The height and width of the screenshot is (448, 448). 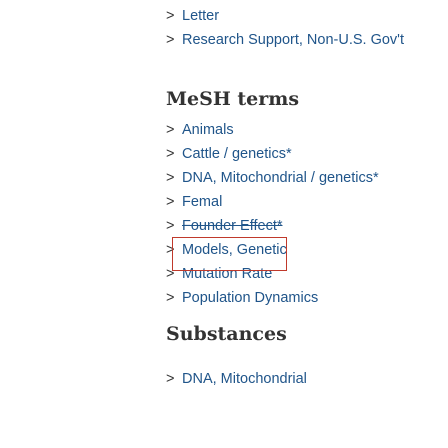 What do you see at coordinates (201, 16) in the screenshot?
I see `list-item-label: Letter` at bounding box center [201, 16].